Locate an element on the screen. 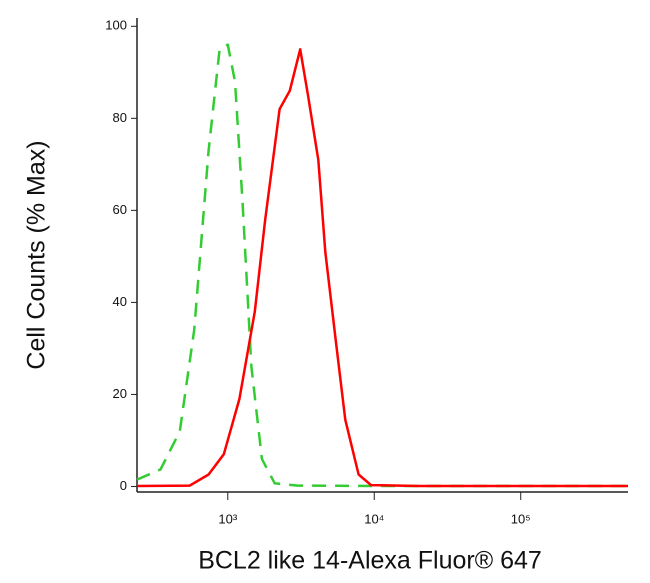 Image resolution: width=650 pixels, height=583 pixels. x-tick-label: 10³ is located at coordinates (227, 518).